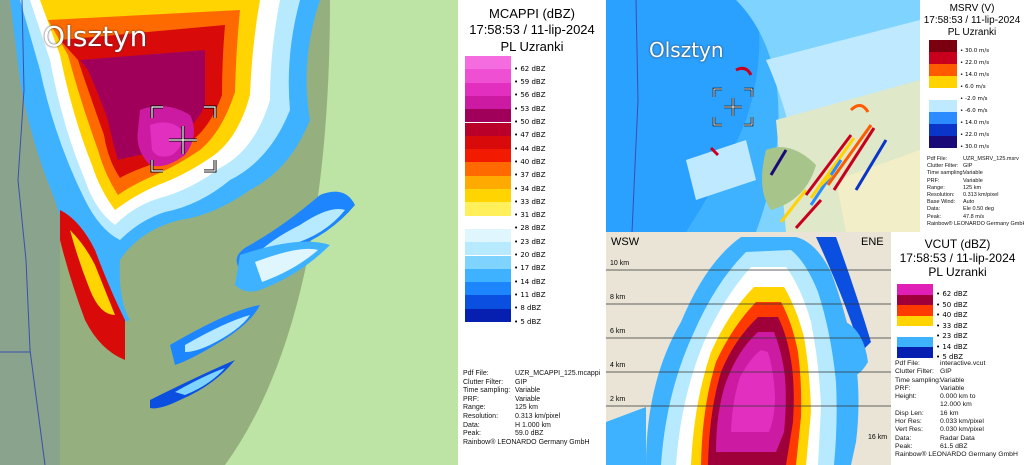  Describe the element at coordinates (956, 381) in the screenshot. I see `vcut-meta-row: Time sampling: Variable` at that location.